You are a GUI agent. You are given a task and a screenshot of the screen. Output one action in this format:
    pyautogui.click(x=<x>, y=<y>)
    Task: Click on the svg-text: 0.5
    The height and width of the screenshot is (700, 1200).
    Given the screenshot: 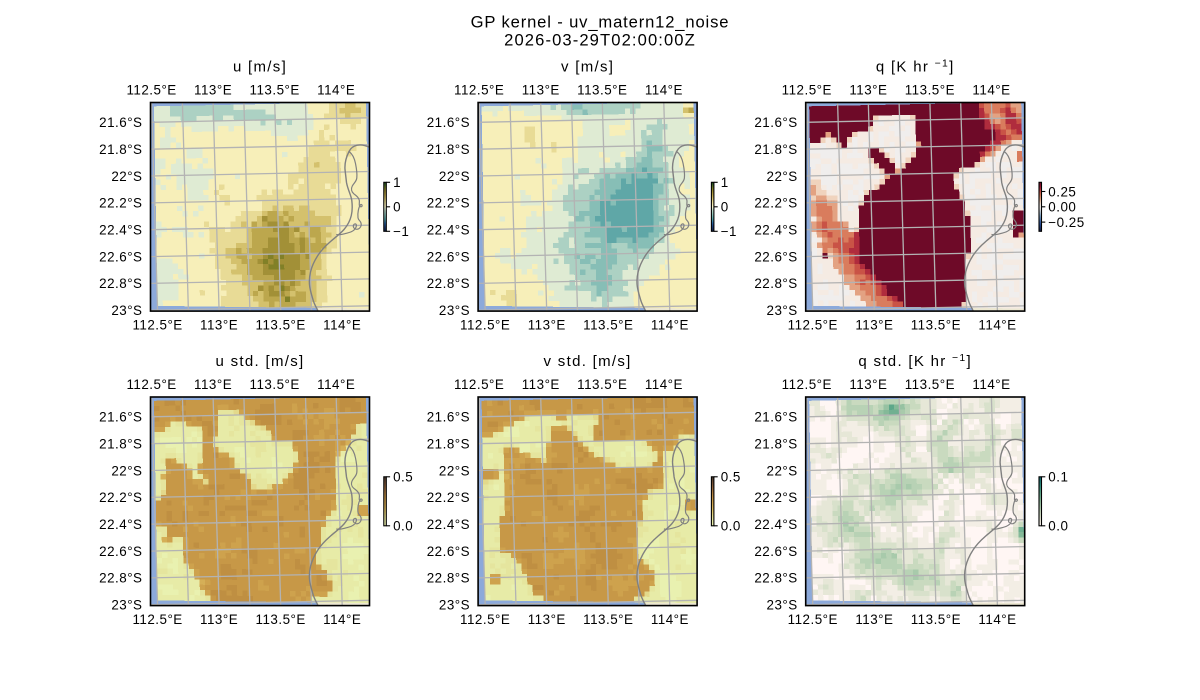 What is the action you would take?
    pyautogui.click(x=403, y=477)
    